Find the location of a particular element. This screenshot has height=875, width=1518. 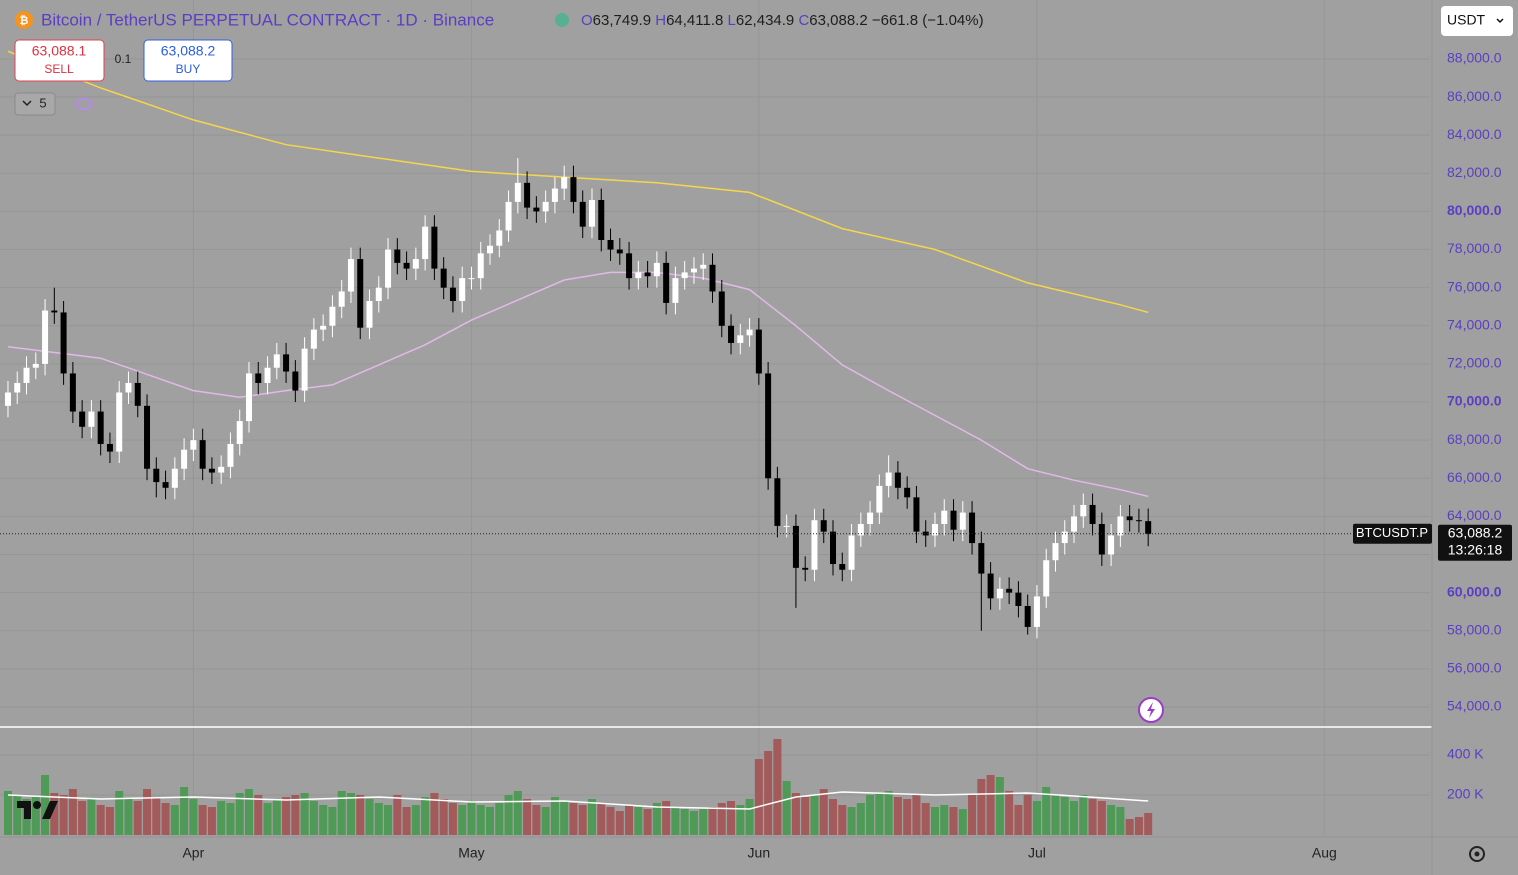

visibility-icon is located at coordinates (84, 104).